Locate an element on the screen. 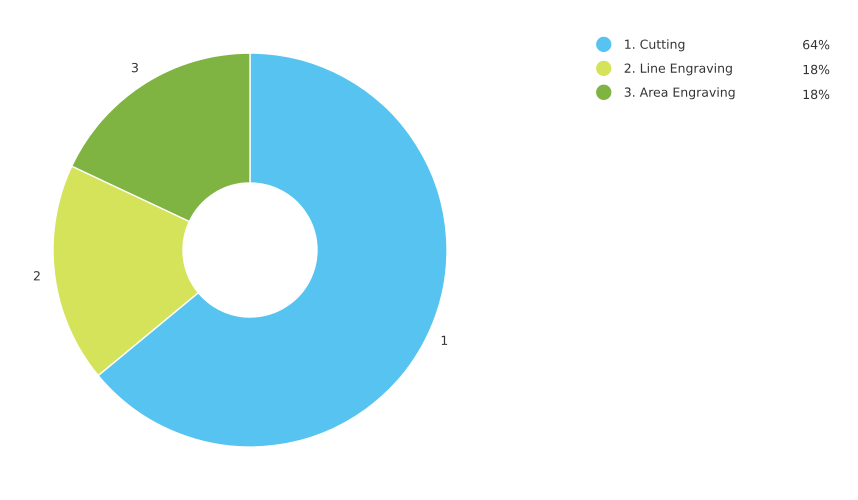 This screenshot has width=858, height=500. text: 2 is located at coordinates (37, 275).